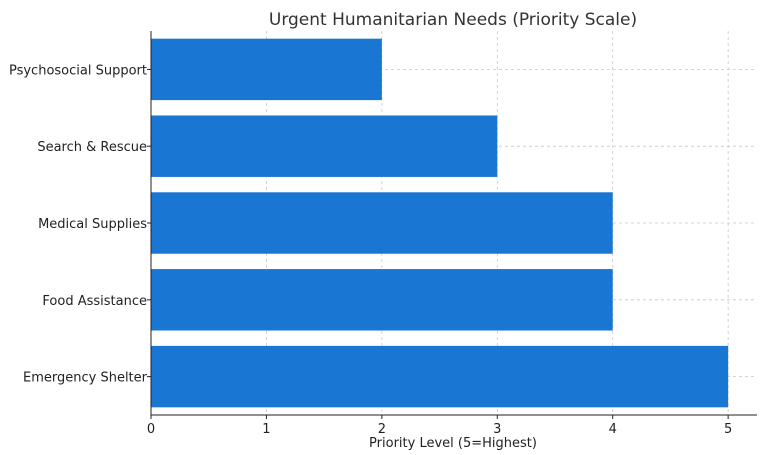  I want to click on bar-psychosocial-support, so click(266, 69).